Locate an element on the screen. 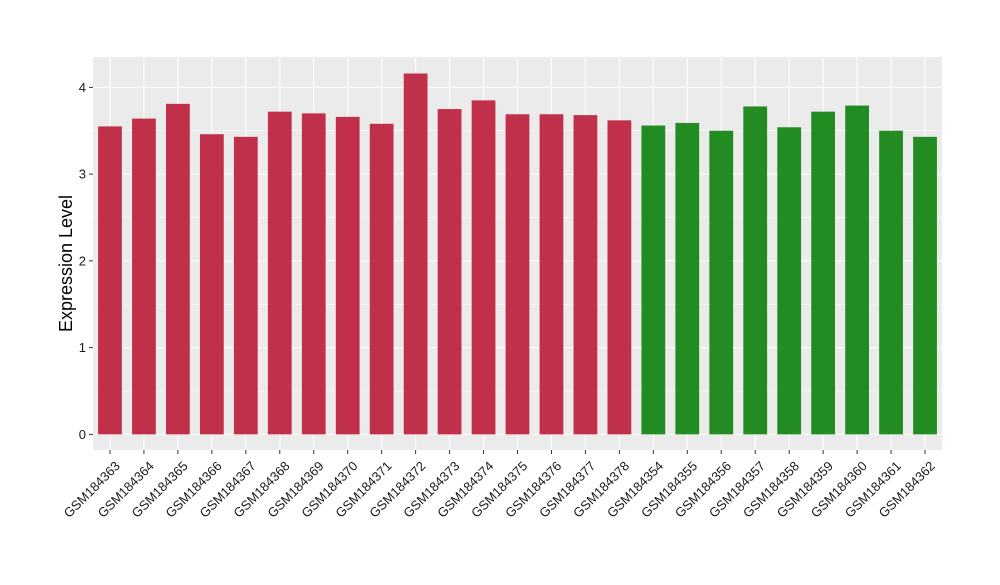 The width and height of the screenshot is (1000, 585). bar-GSM184367 is located at coordinates (245, 285).